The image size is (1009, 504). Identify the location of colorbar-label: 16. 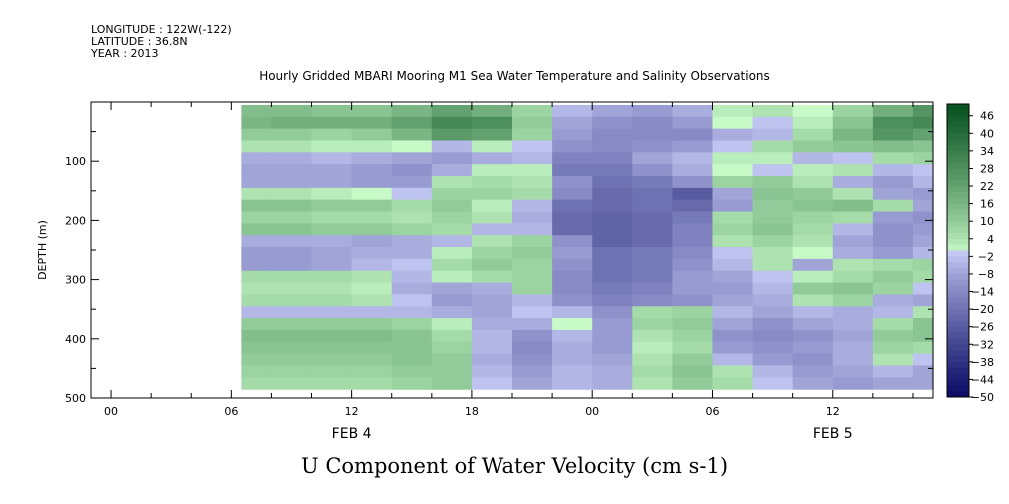
(987, 204).